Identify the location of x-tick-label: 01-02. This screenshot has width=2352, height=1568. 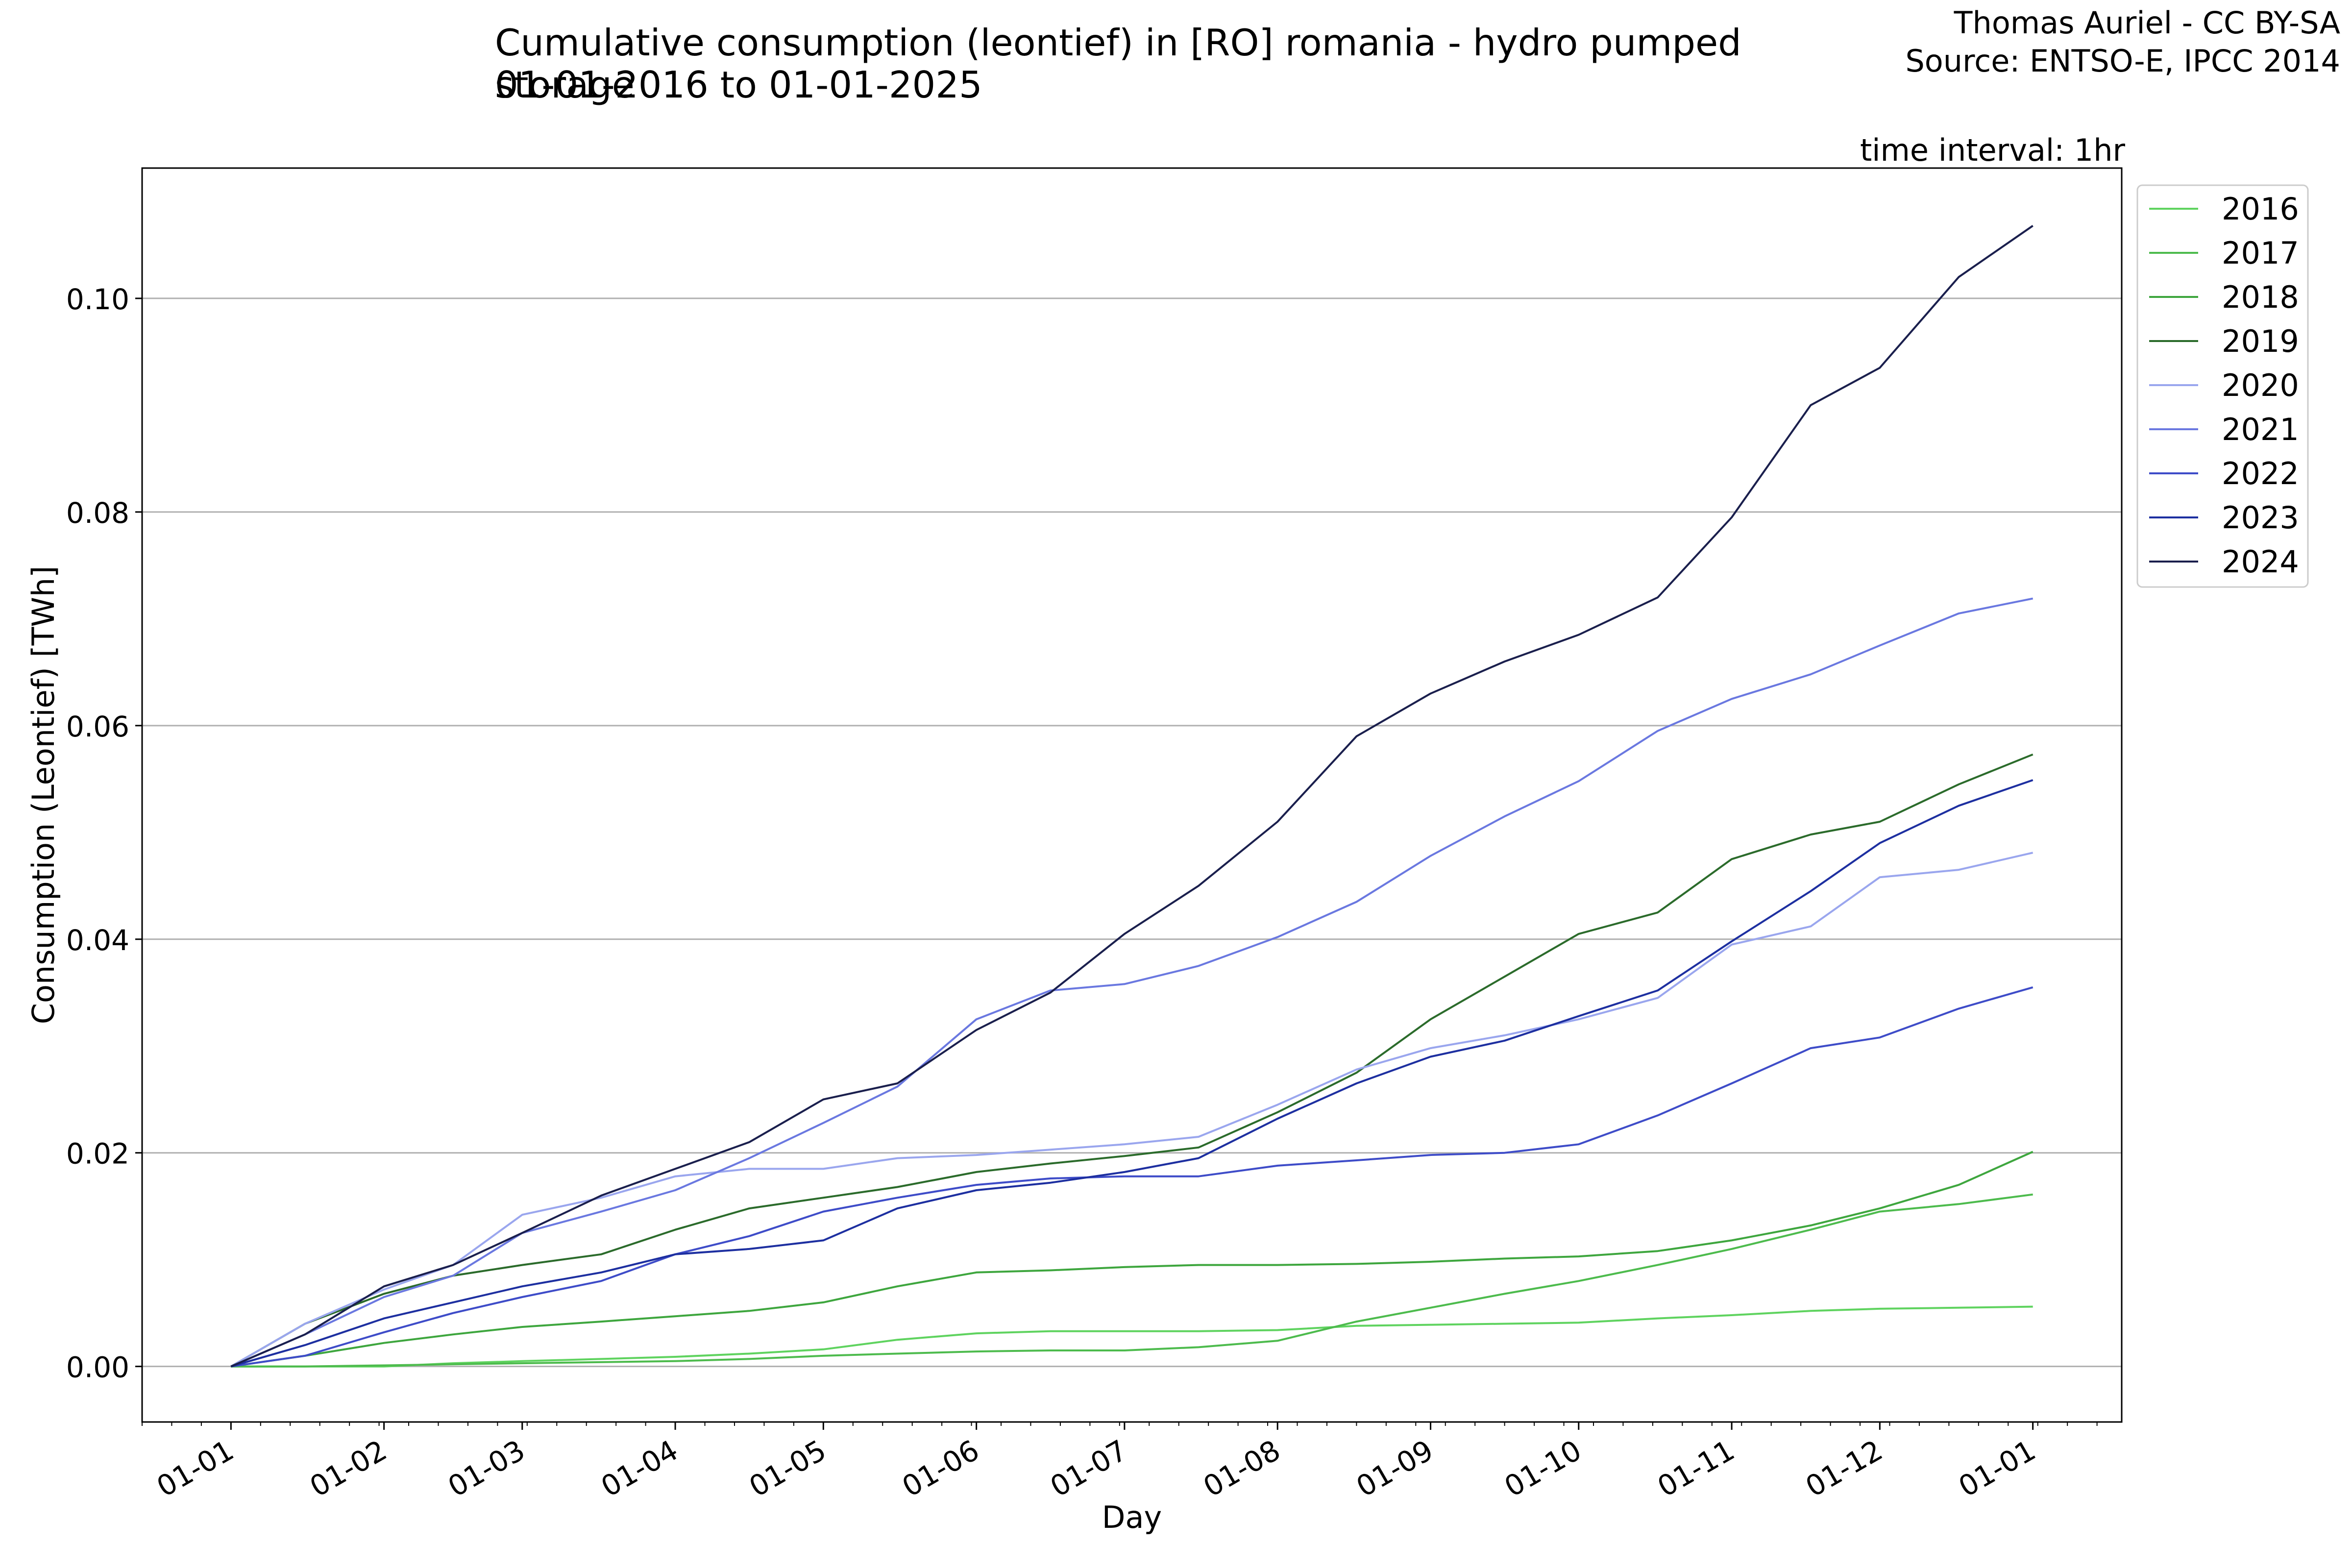
(348, 1468).